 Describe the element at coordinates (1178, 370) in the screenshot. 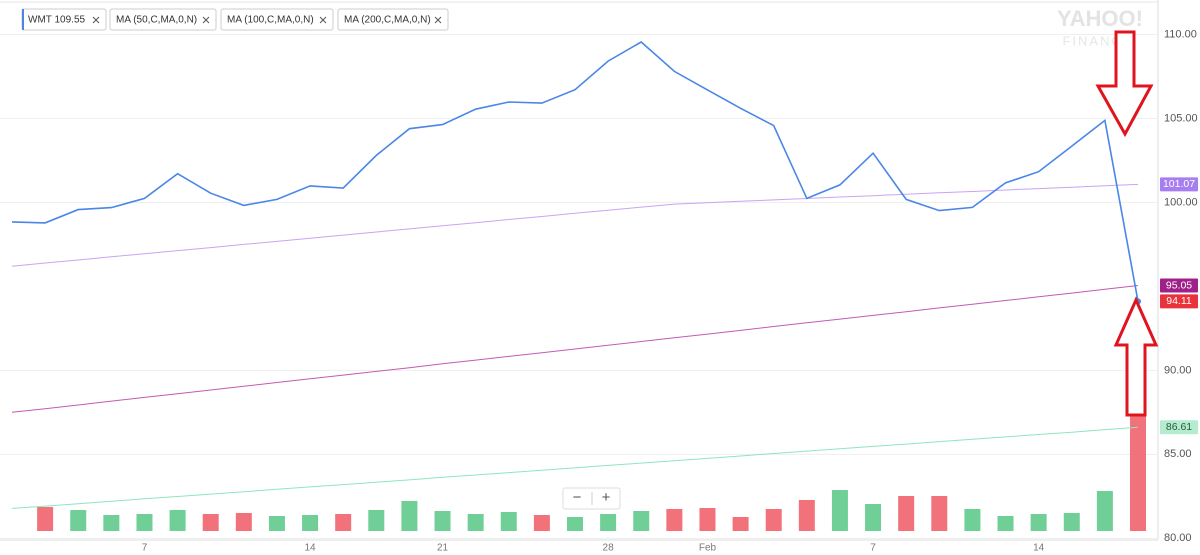

I see `y-tick-label: 90.00` at that location.